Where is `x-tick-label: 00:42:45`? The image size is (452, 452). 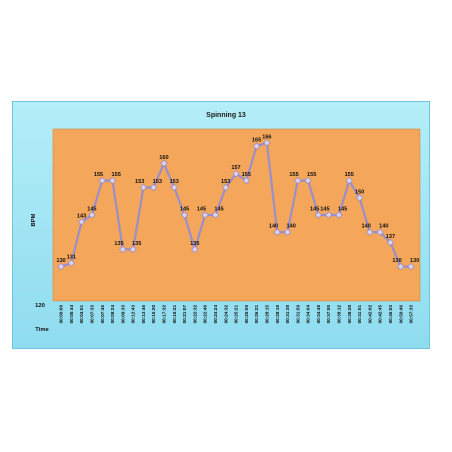
x-tick-label: 00:42:45 is located at coordinates (380, 314).